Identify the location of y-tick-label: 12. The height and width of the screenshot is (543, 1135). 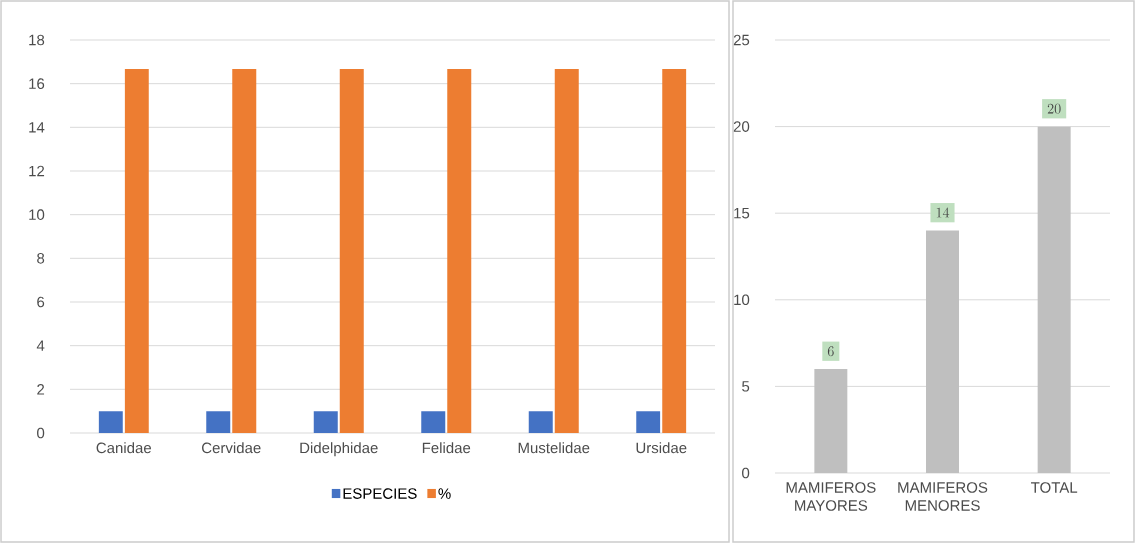
(37, 171).